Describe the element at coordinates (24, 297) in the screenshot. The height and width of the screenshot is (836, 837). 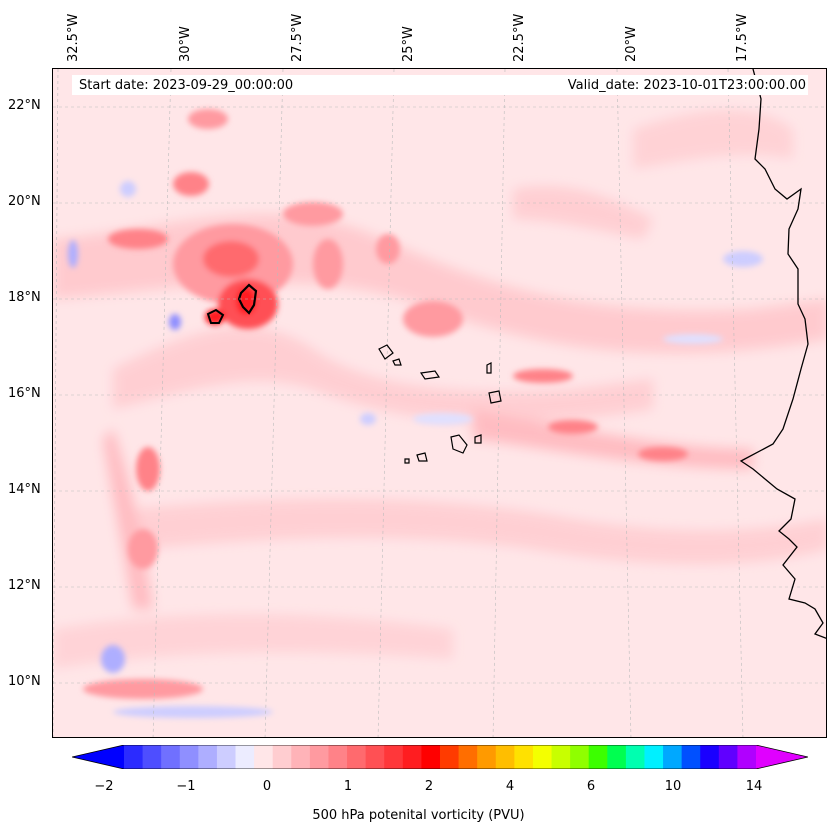
I see `lat-label: 18°N` at that location.